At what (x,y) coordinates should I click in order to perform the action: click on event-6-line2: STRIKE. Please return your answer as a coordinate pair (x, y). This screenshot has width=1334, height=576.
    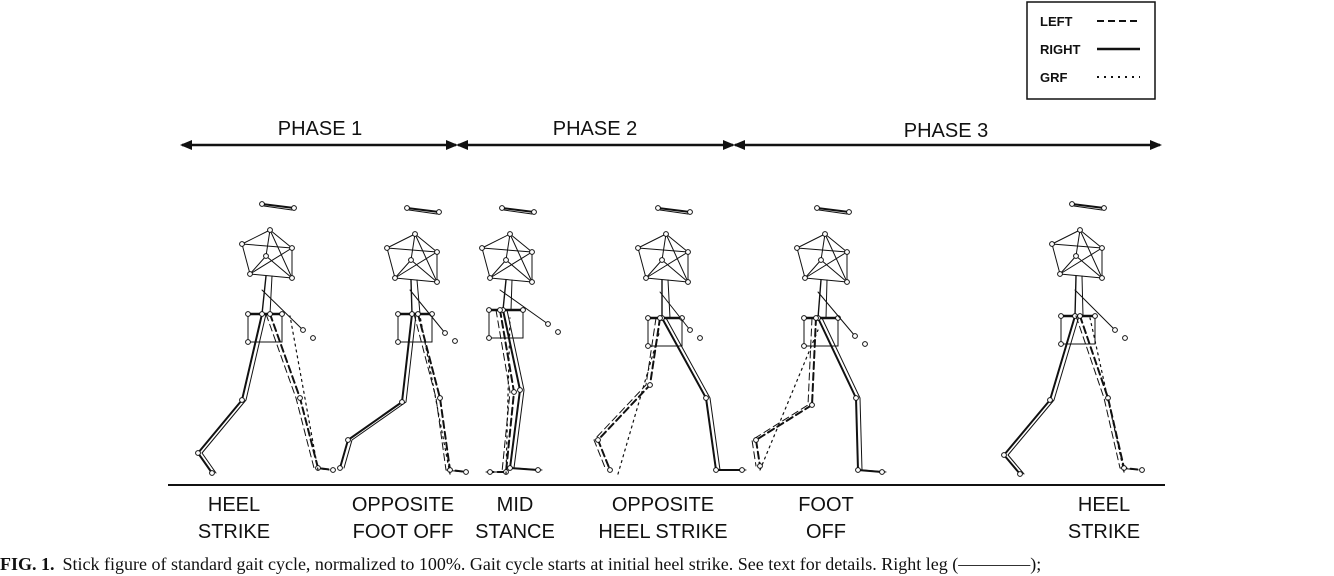
    Looking at the image, I should click on (1104, 532).